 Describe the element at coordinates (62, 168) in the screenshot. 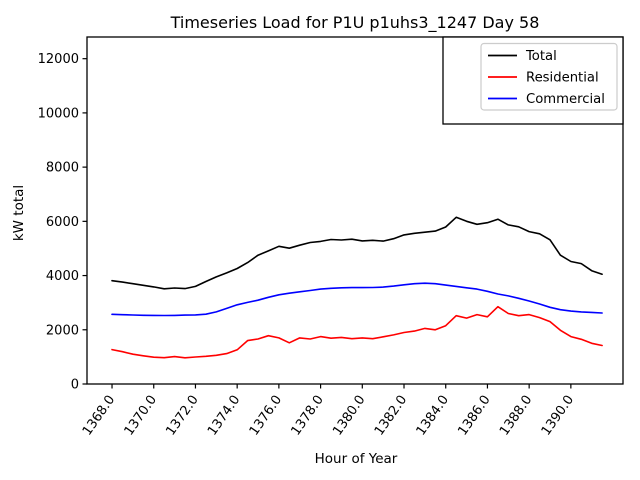

I see `y-tick-label: 8000` at that location.